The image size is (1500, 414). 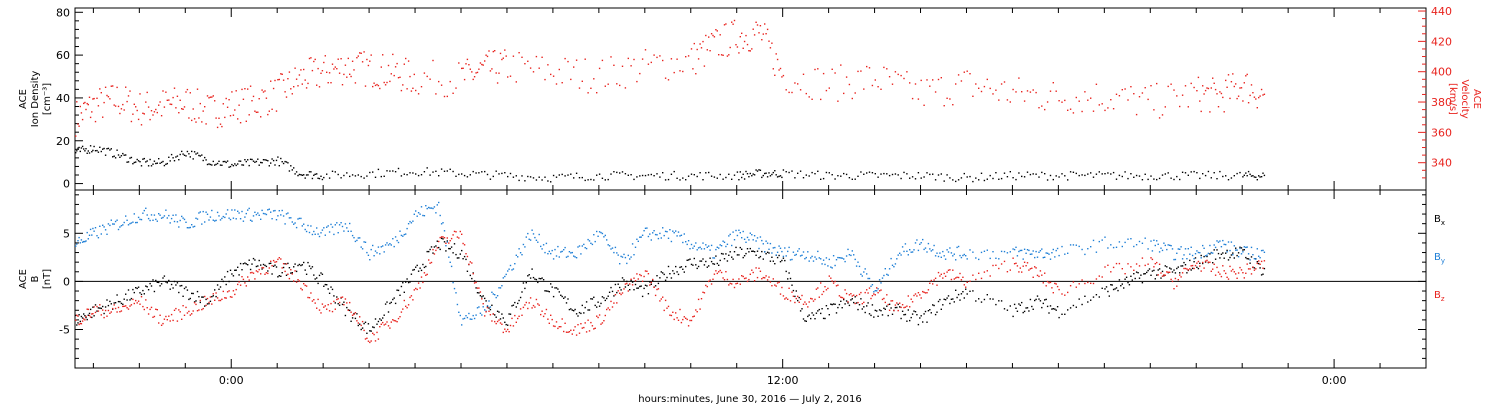 I want to click on y-axis-title-right-line: Velocity, so click(x=1464, y=98).